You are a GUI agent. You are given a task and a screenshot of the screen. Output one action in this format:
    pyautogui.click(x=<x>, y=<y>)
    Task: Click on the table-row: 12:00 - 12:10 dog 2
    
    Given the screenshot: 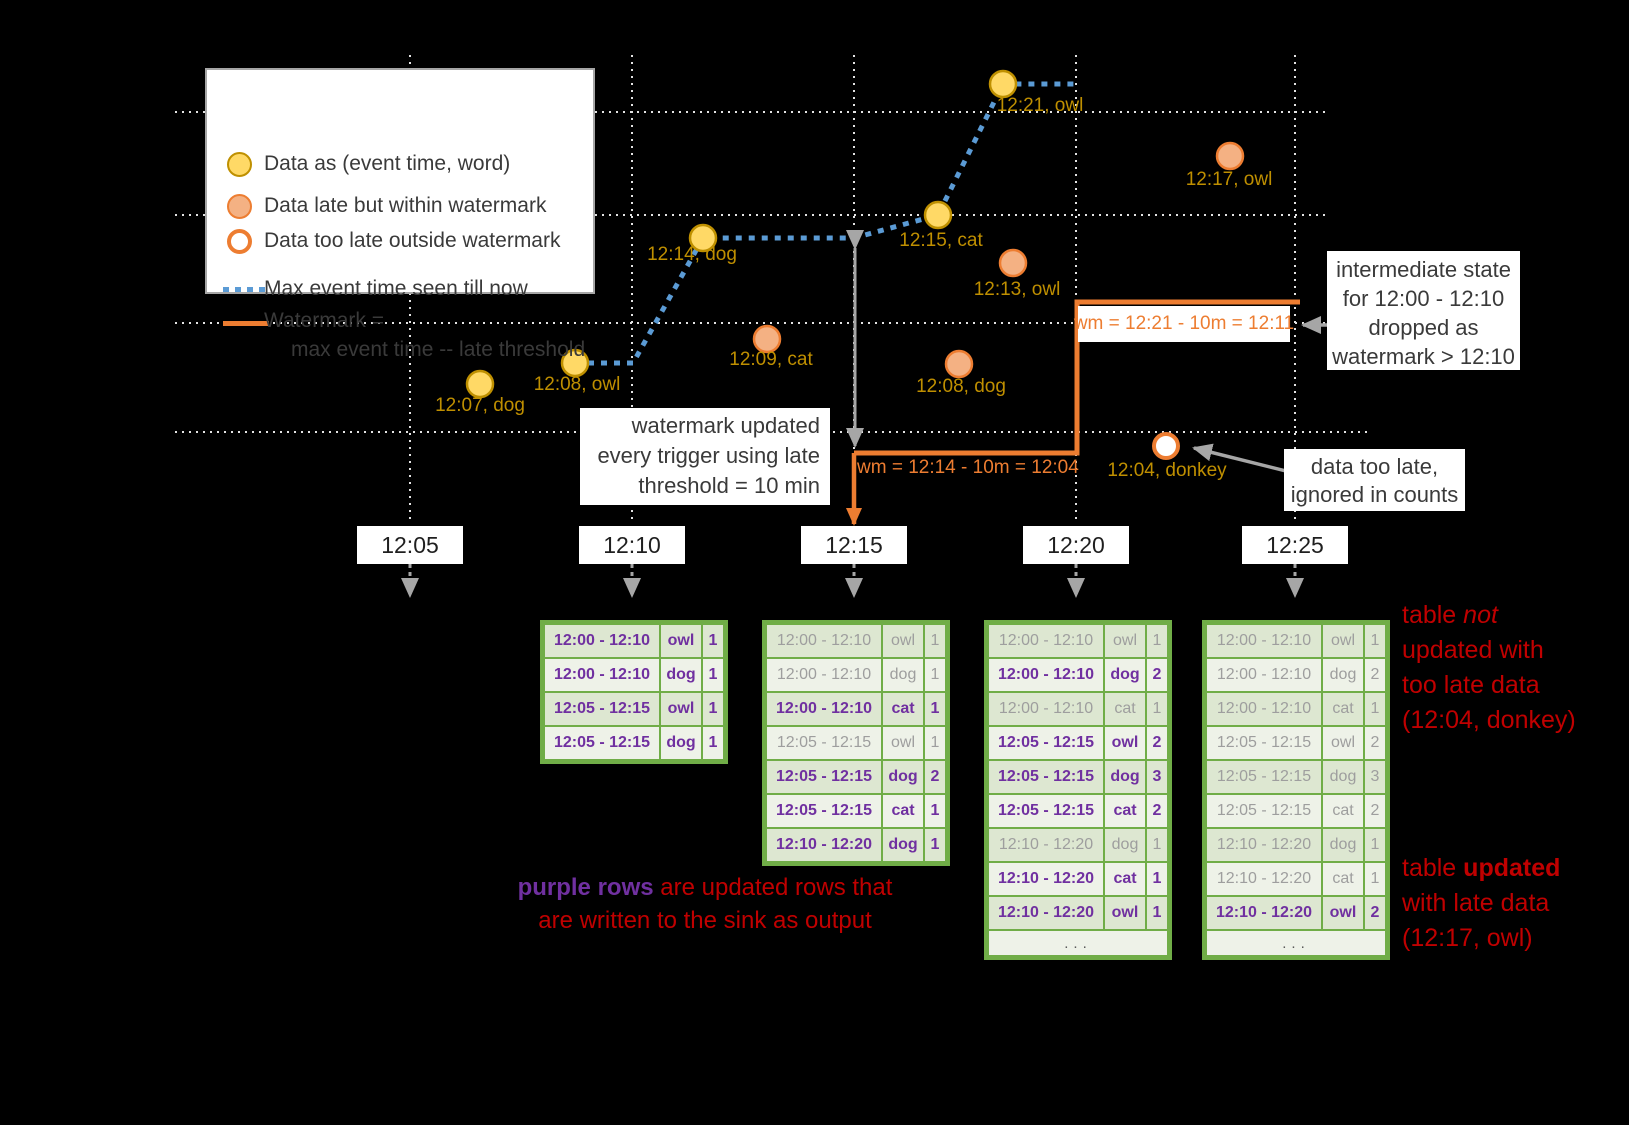 What is the action you would take?
    pyautogui.click(x=1296, y=675)
    